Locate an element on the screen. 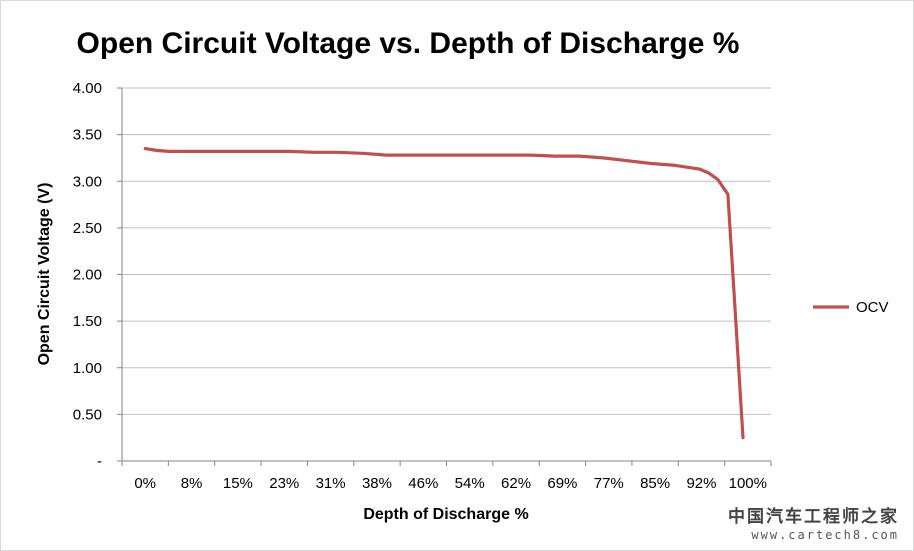 The image size is (914, 551). x-tick-label: 69% is located at coordinates (562, 483).